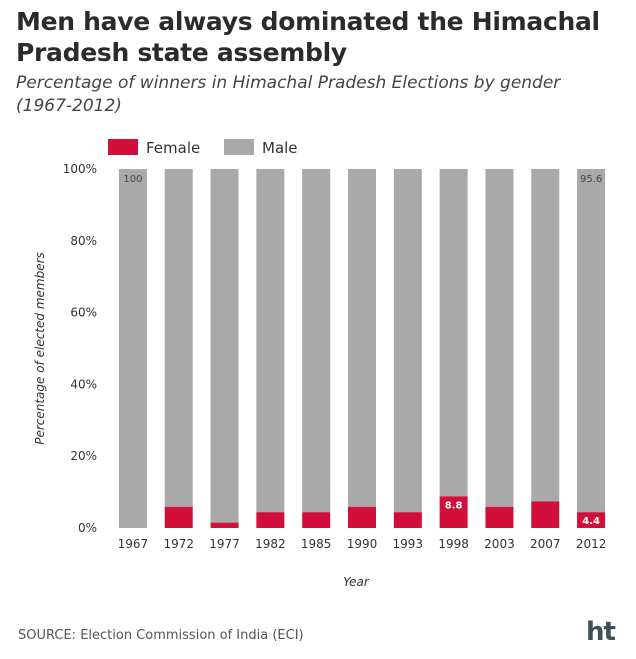 The width and height of the screenshot is (636, 659). What do you see at coordinates (80, 169) in the screenshot?
I see `y-tick-label: 100%` at bounding box center [80, 169].